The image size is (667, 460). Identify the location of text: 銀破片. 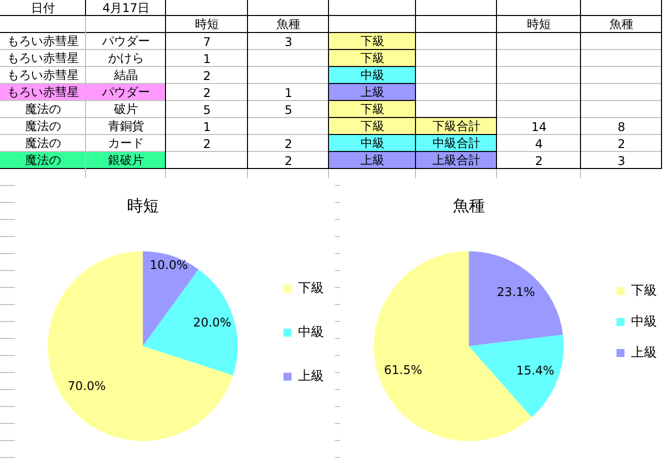
(126, 160).